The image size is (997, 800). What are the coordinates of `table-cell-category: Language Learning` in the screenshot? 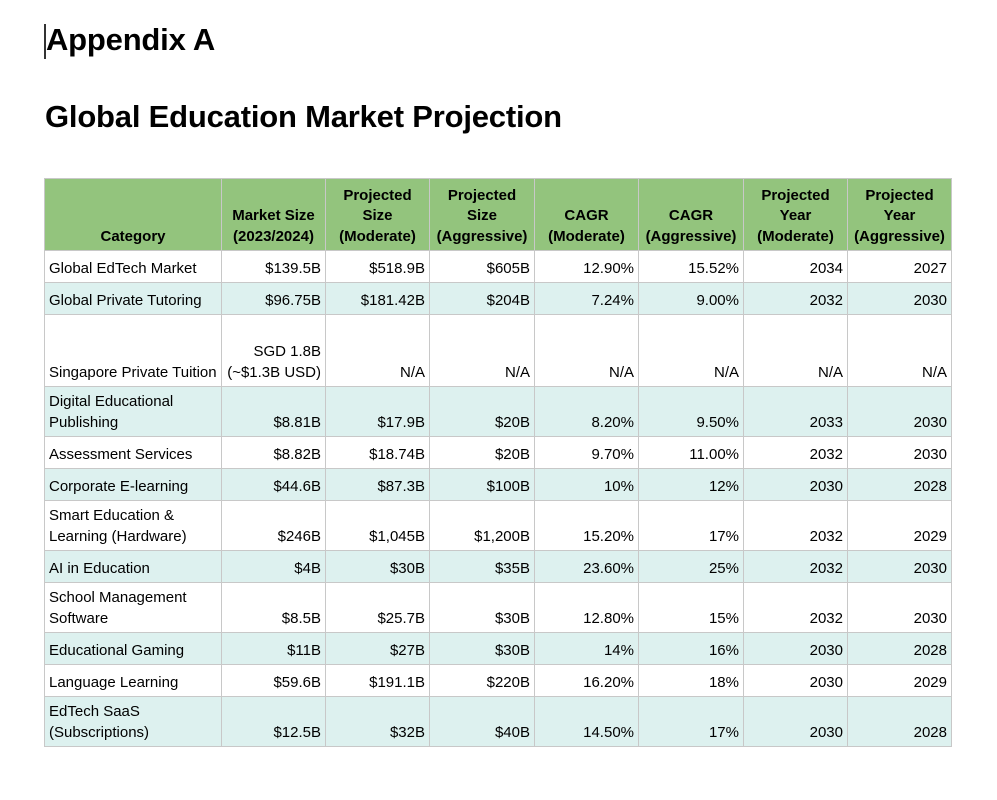 It's located at (133, 680).